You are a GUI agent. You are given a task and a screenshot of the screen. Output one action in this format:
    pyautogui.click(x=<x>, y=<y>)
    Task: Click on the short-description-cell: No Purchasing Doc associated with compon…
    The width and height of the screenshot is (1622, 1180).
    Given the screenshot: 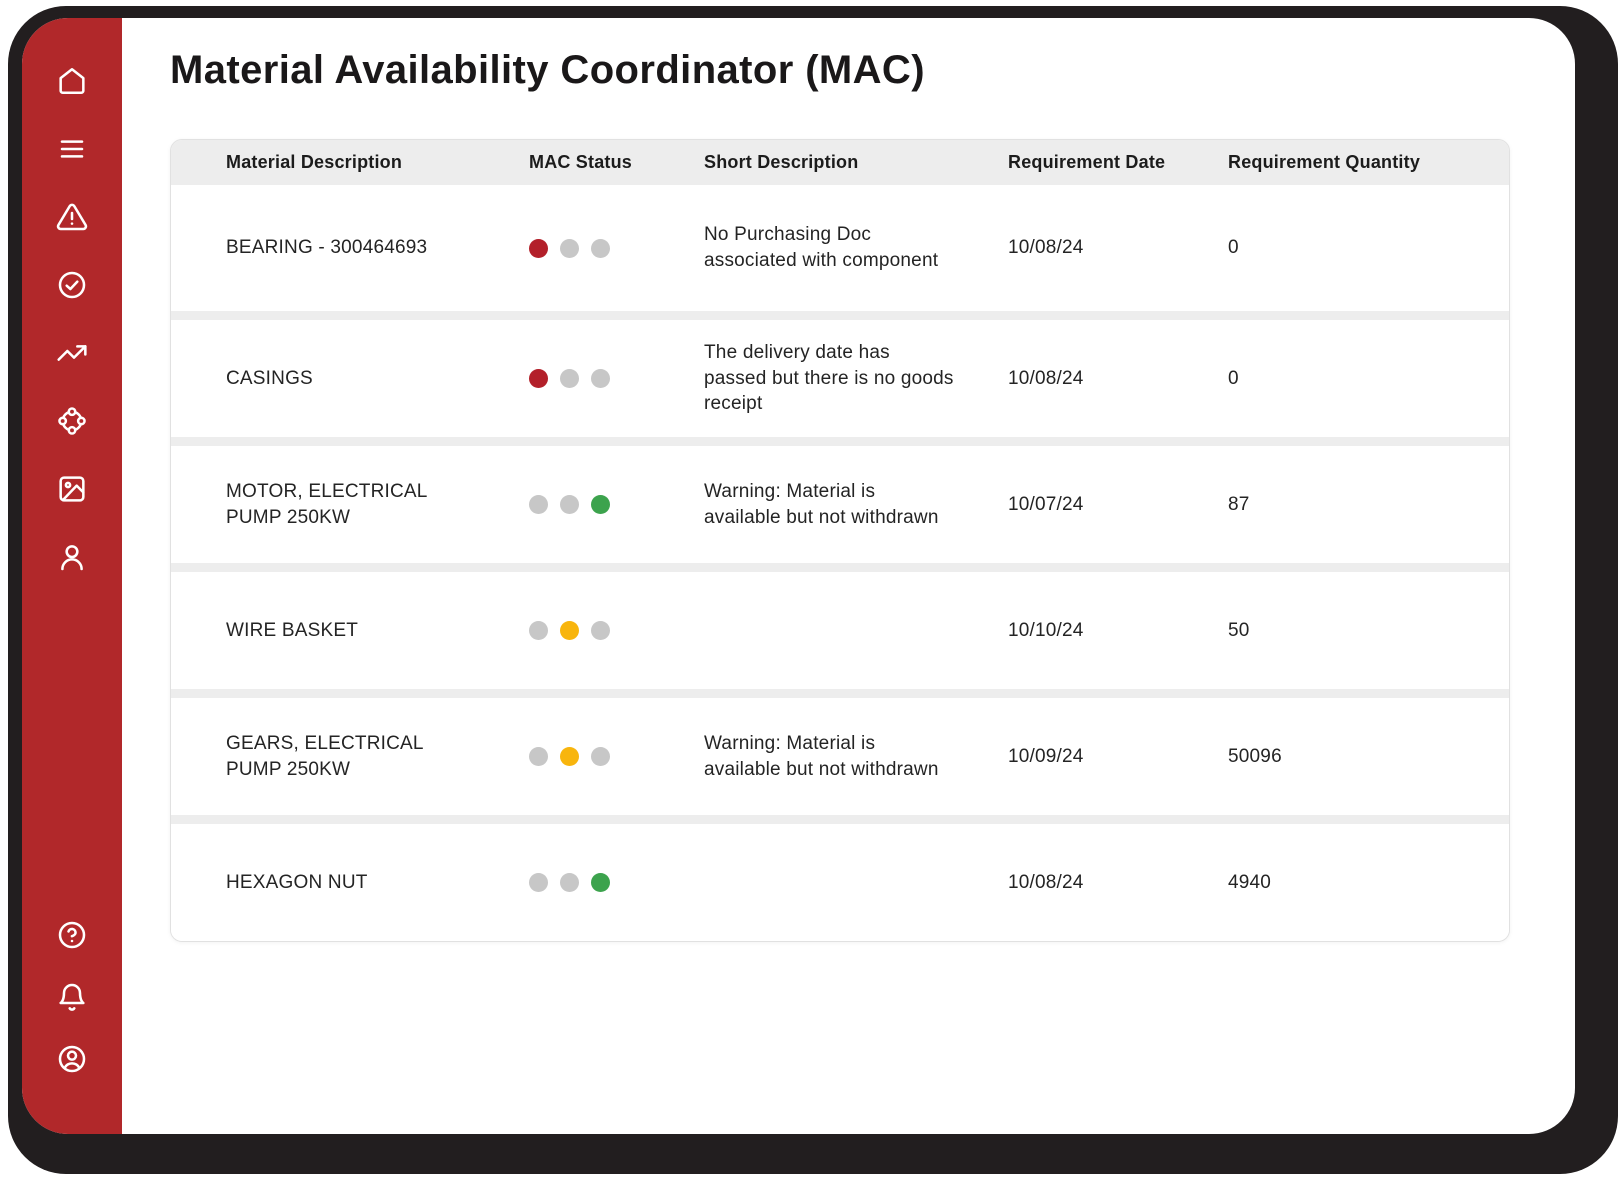 What is the action you would take?
    pyautogui.click(x=821, y=247)
    